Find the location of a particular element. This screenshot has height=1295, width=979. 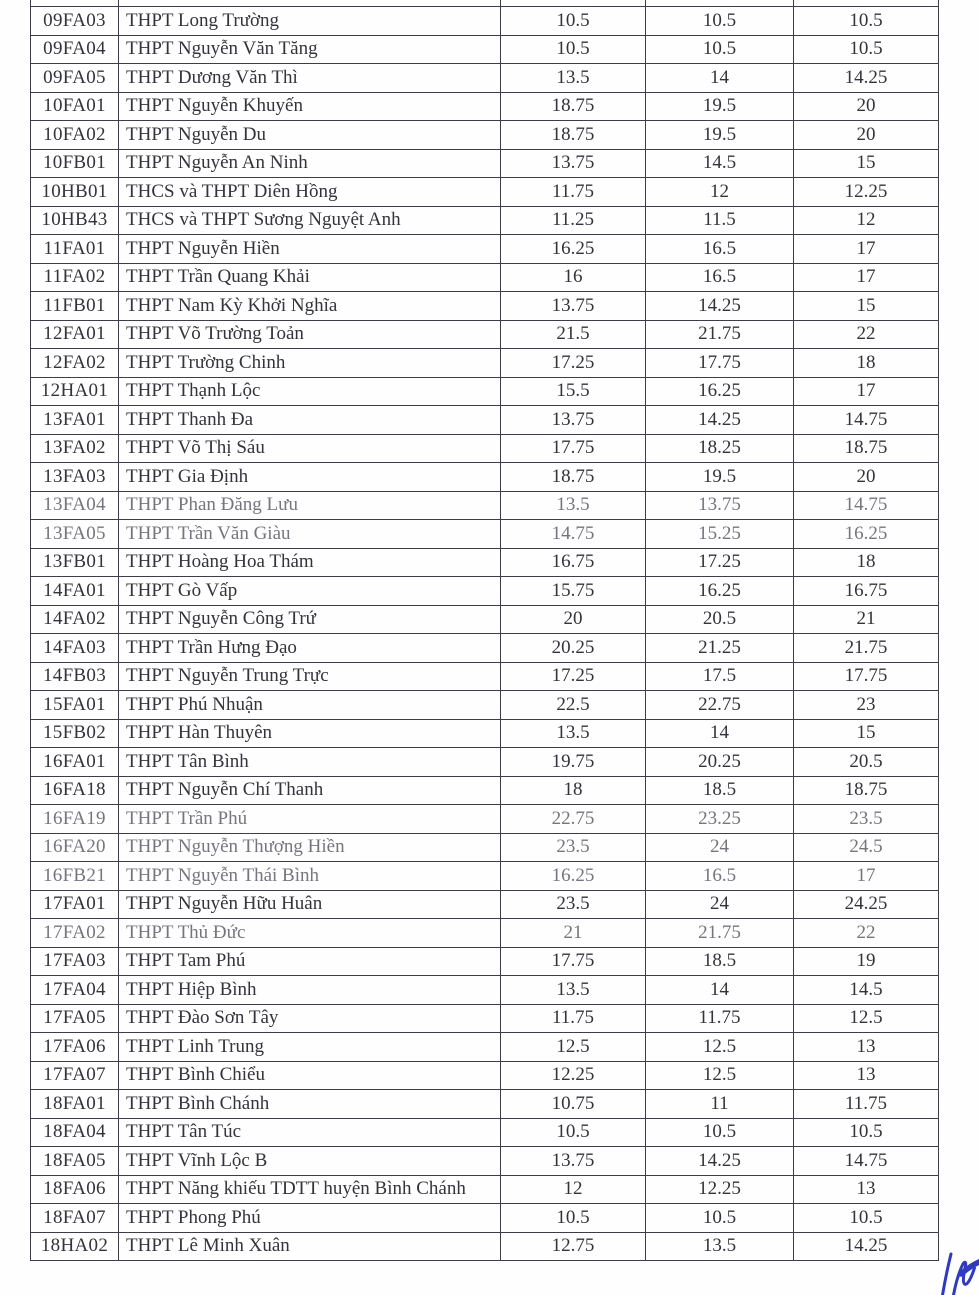

table-row: 10FA01 THPT Nguyễn Khuyến 18.75 19.5 20 is located at coordinates (484, 106).